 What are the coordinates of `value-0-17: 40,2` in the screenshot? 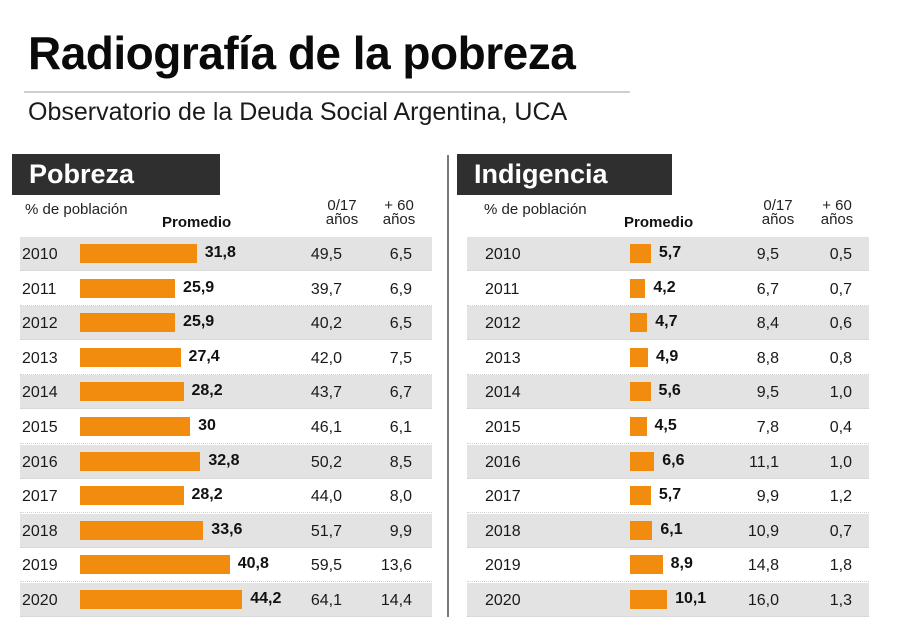 It's located at (326, 324).